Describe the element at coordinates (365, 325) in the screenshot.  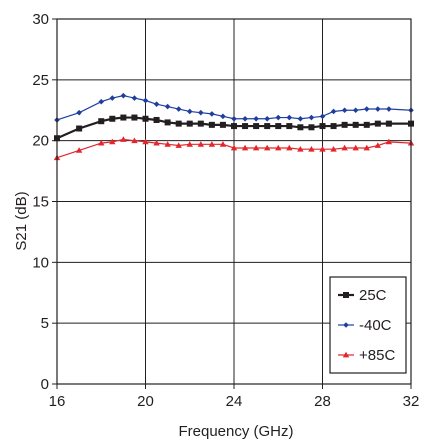
I see `legend-item: -40C` at that location.